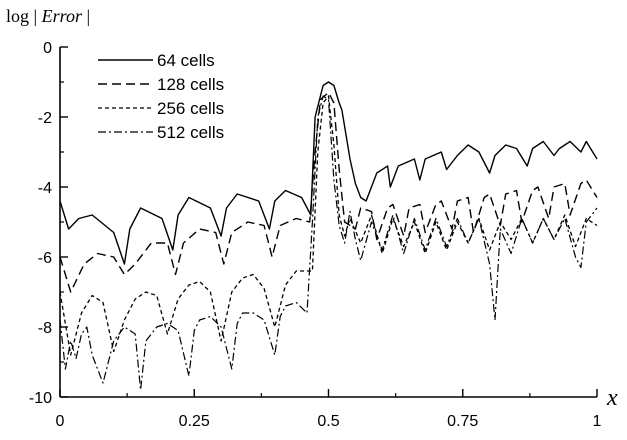  I want to click on y-axis-label: log | Error |, so click(48, 16).